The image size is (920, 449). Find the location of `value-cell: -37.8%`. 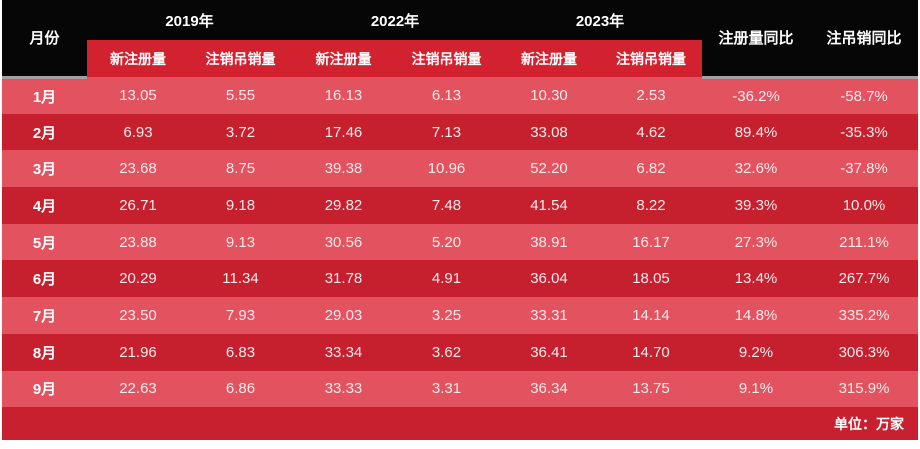

value-cell: -37.8% is located at coordinates (864, 169).